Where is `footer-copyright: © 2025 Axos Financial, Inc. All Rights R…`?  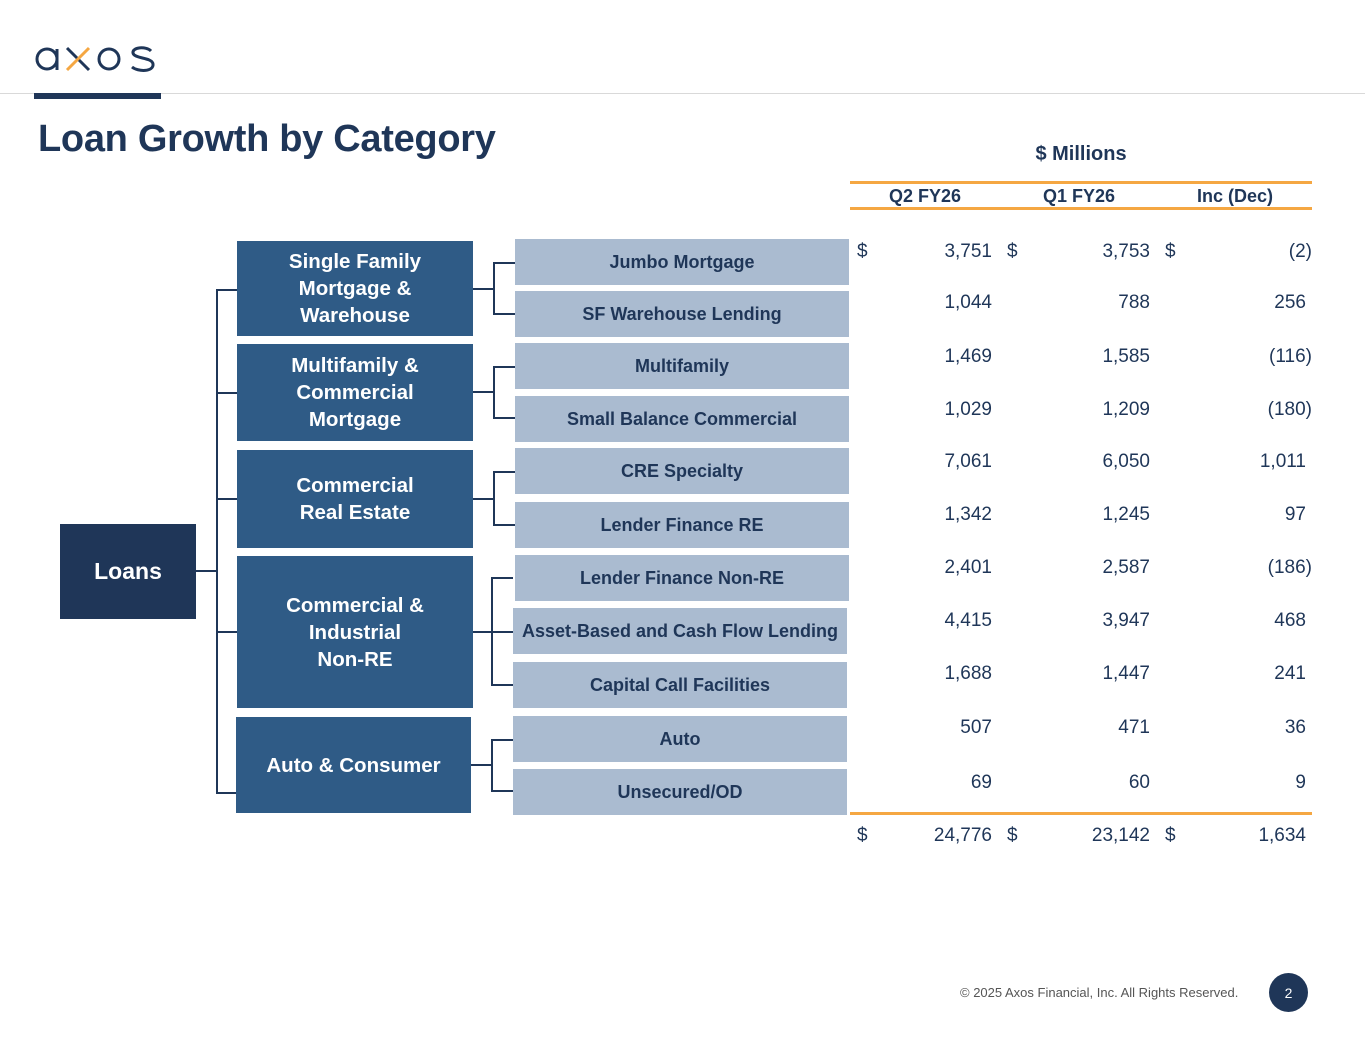 footer-copyright: © 2025 Axos Financial, Inc. All Rights R… is located at coordinates (1099, 992).